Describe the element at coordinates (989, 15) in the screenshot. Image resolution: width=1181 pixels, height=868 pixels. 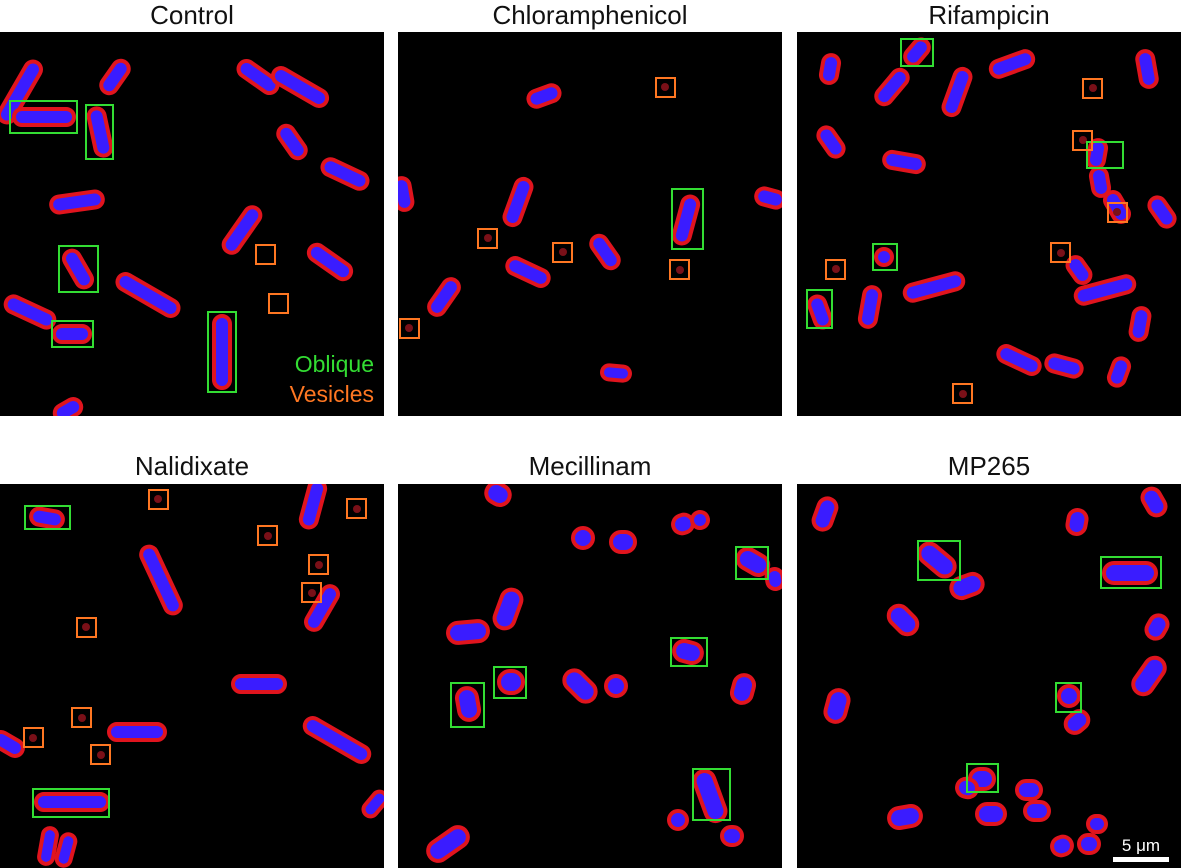
I see `panel-title-rifampicin: Rifampicin` at that location.